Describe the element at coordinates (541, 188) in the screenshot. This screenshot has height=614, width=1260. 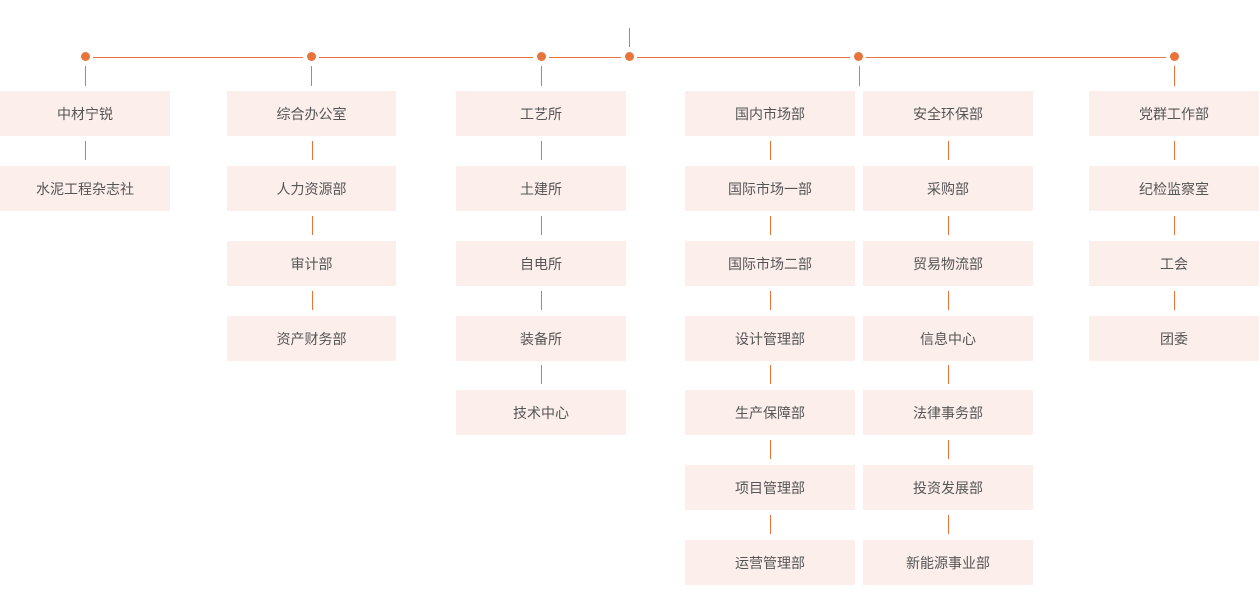
I see `department-box: 土建所` at that location.